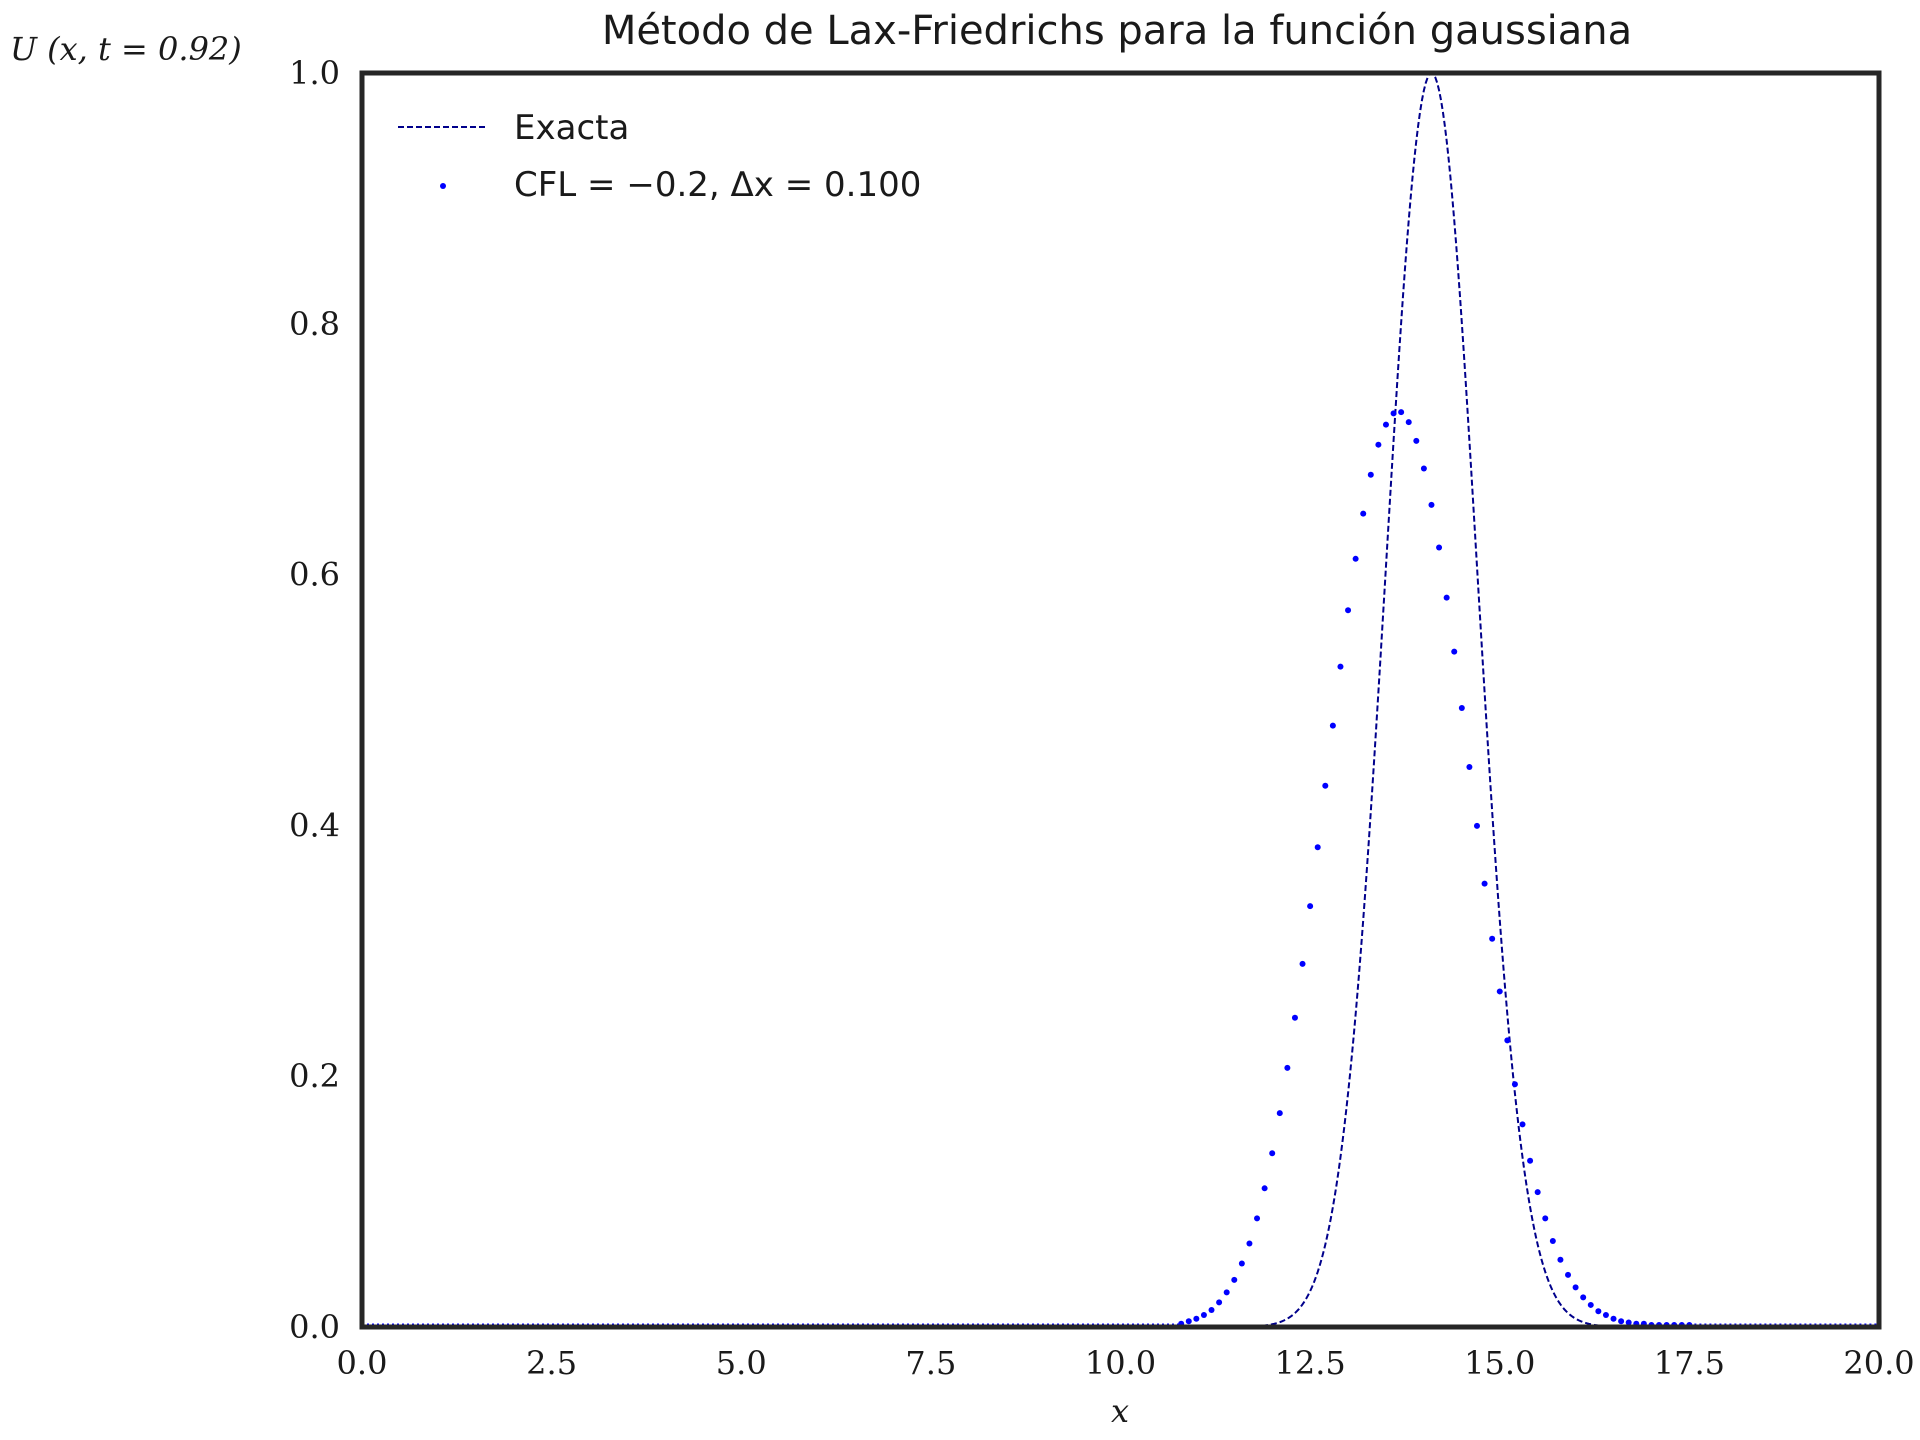  I want to click on y-axis-label: U (x, t = 0.92), so click(126, 49).